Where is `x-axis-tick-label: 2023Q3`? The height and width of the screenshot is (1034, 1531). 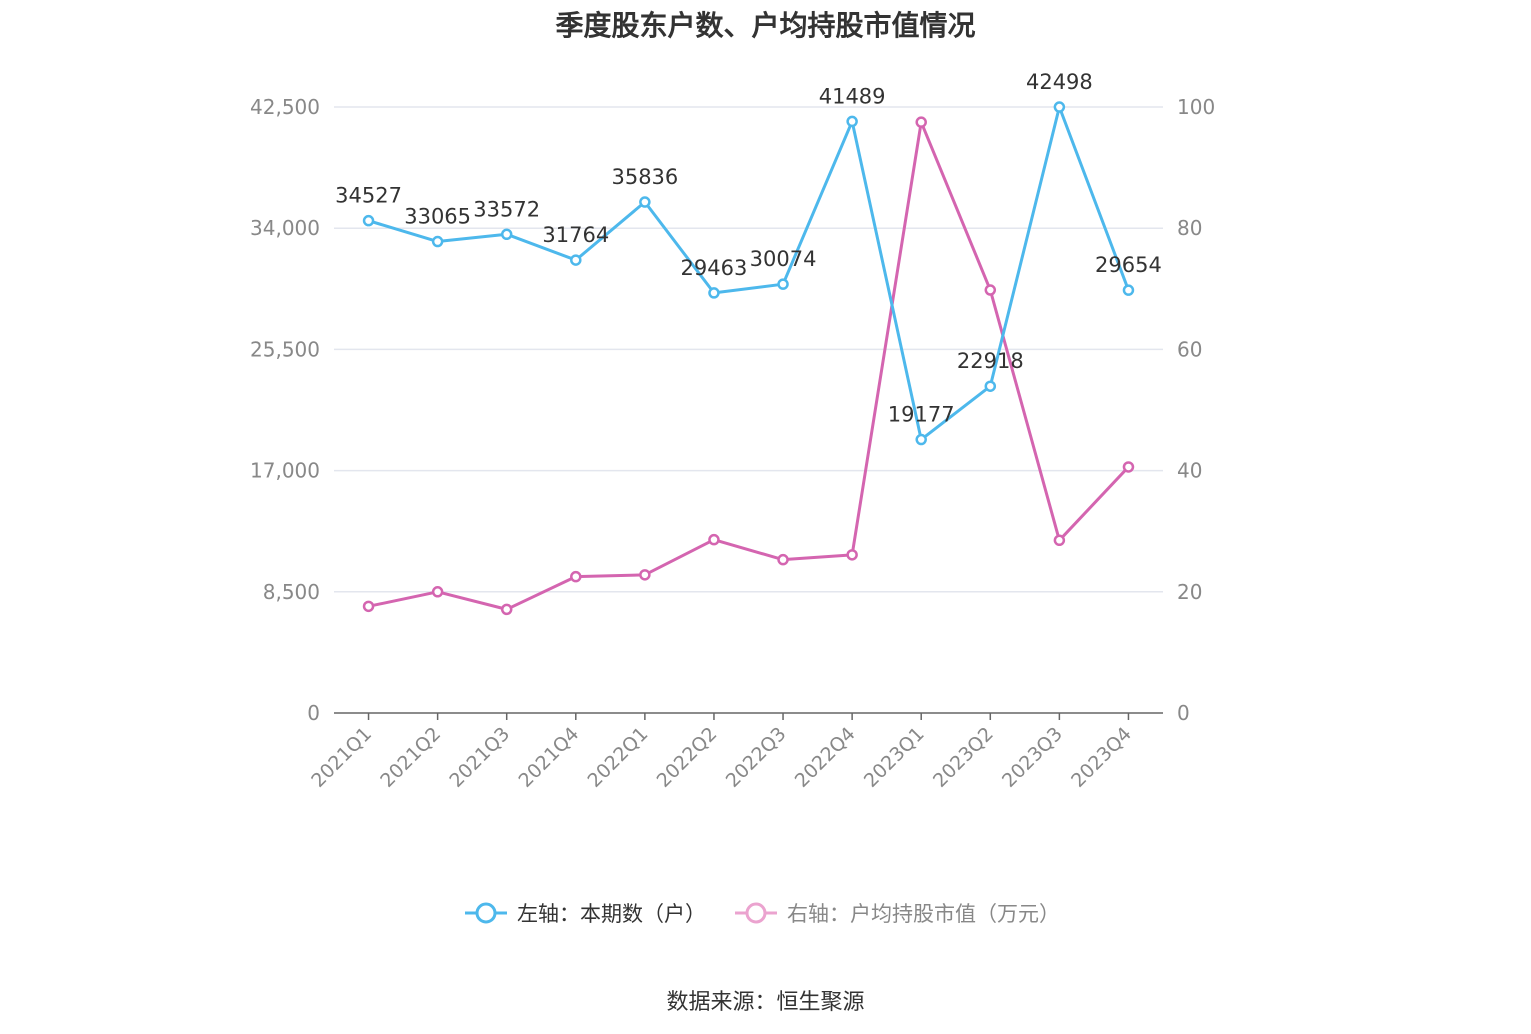
x-axis-tick-label: 2023Q3 is located at coordinates (1032, 757).